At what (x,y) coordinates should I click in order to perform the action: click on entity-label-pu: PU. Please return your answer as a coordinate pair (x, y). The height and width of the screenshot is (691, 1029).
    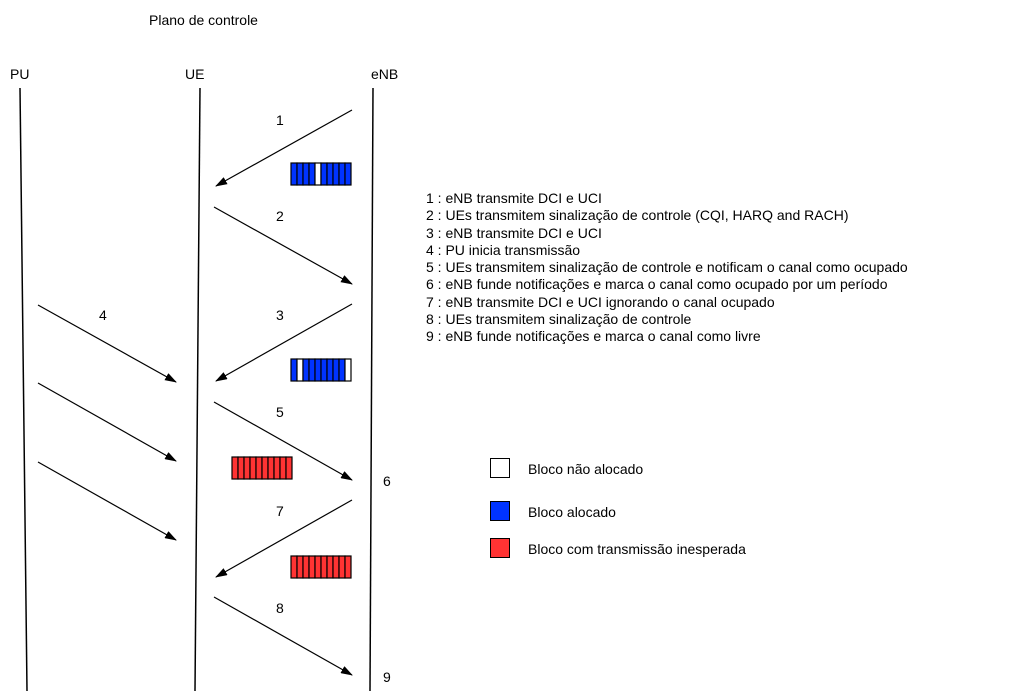
    Looking at the image, I should click on (20, 74).